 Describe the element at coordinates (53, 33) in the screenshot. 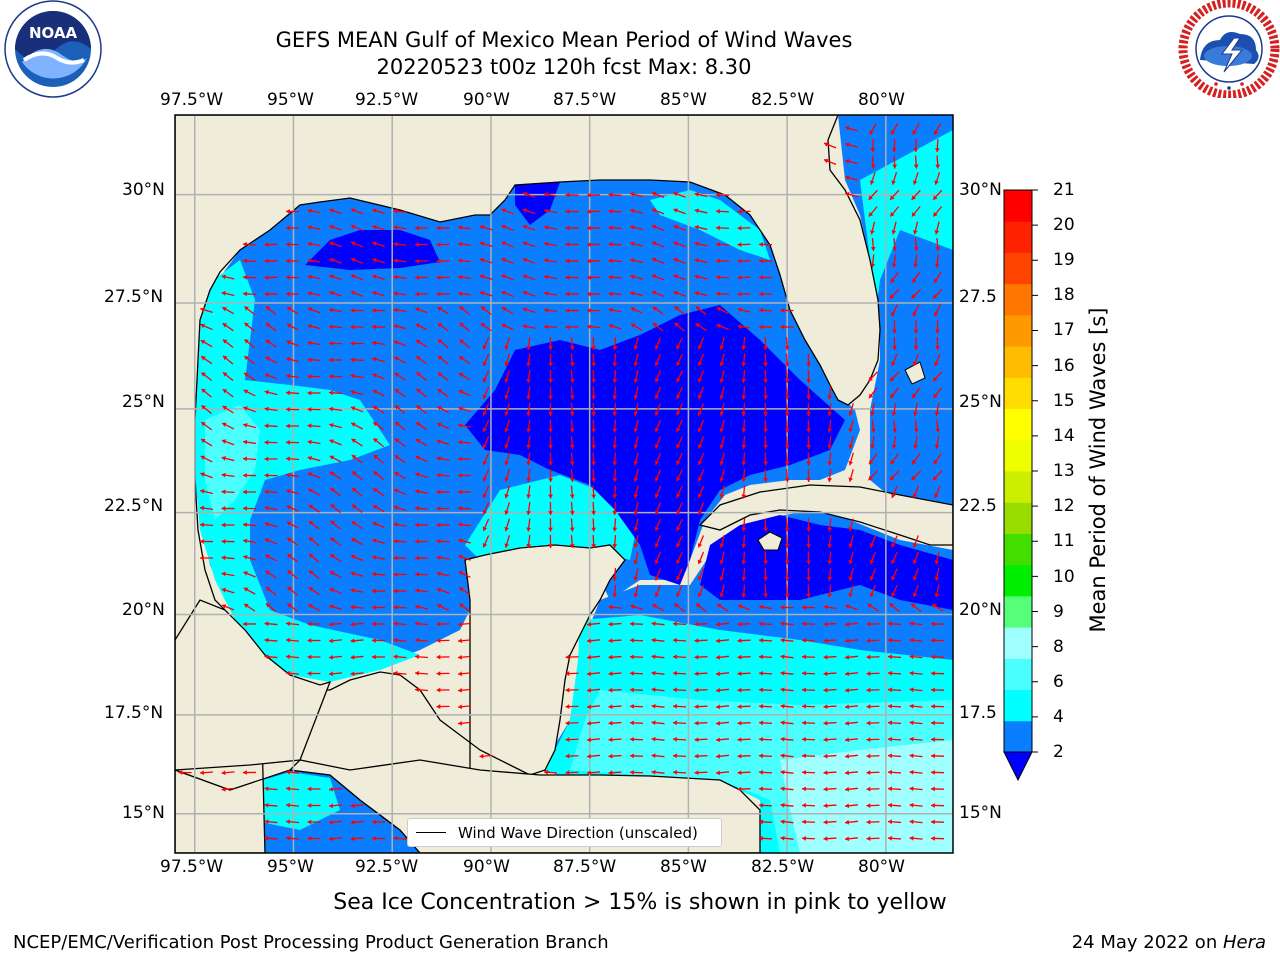

I see `noaa-logo-text: NOAA` at that location.